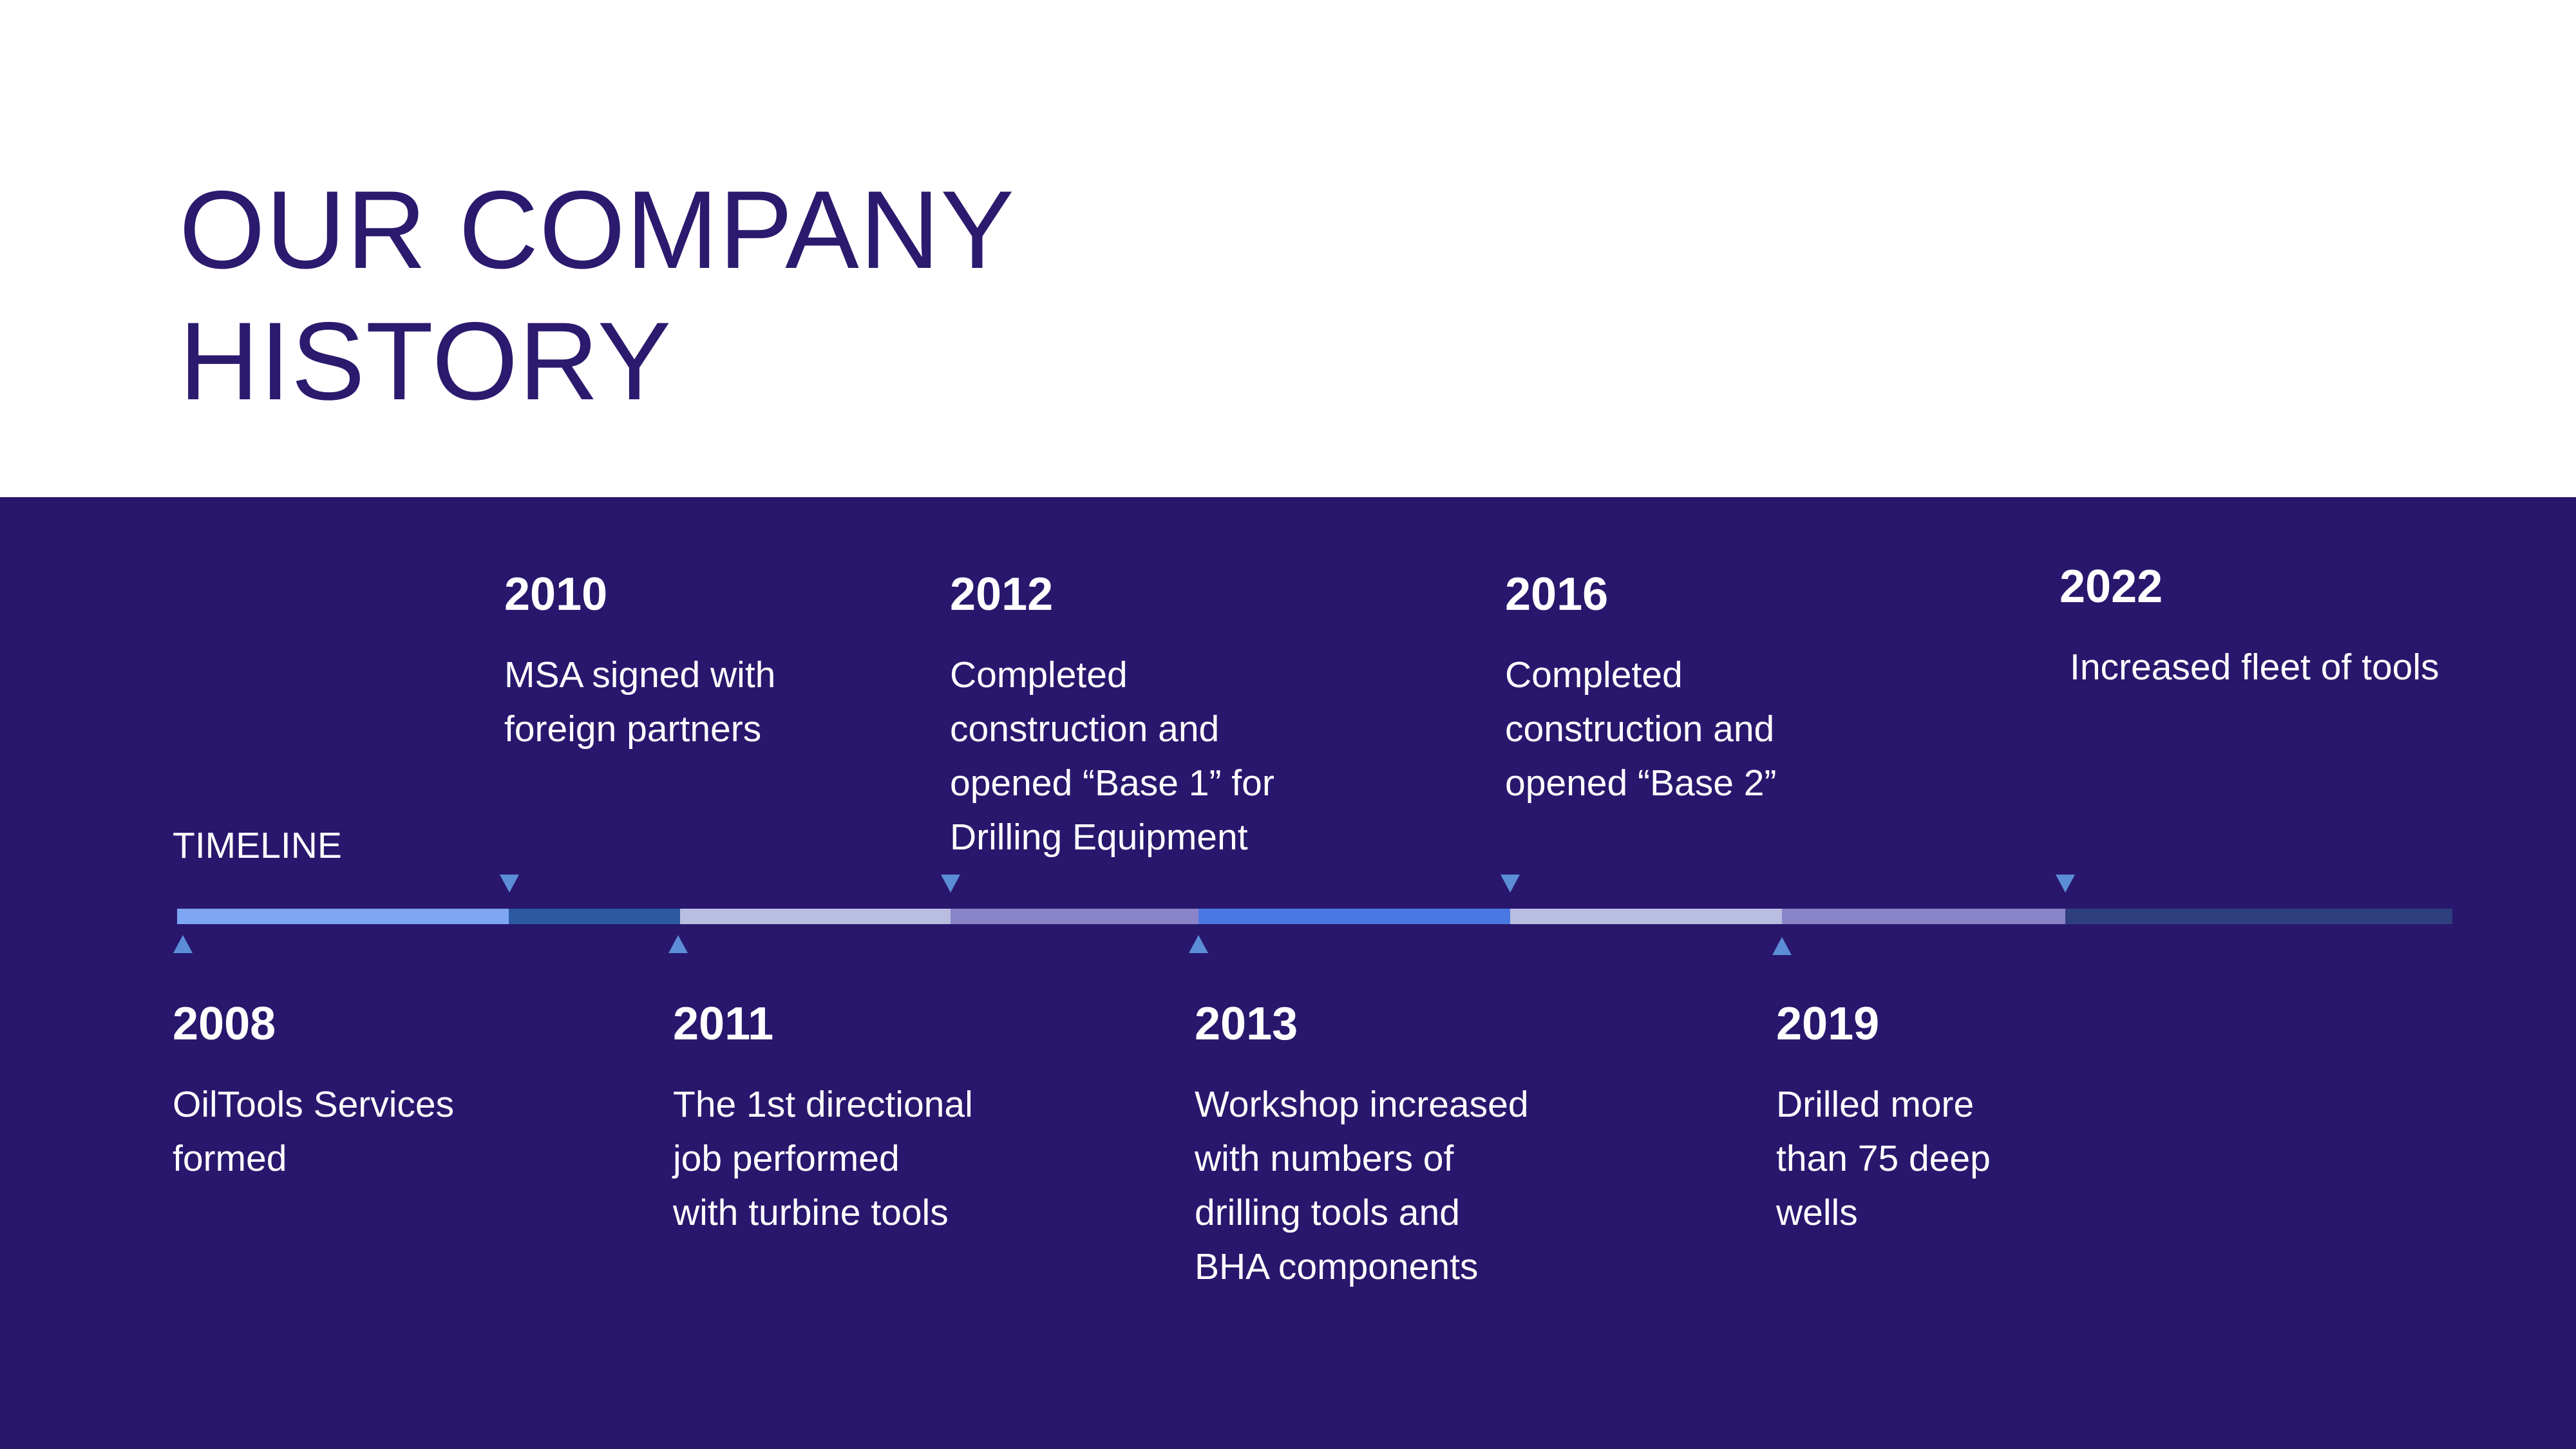 The image size is (2576, 1449). What do you see at coordinates (2111, 587) in the screenshot?
I see `event-year: 2022` at bounding box center [2111, 587].